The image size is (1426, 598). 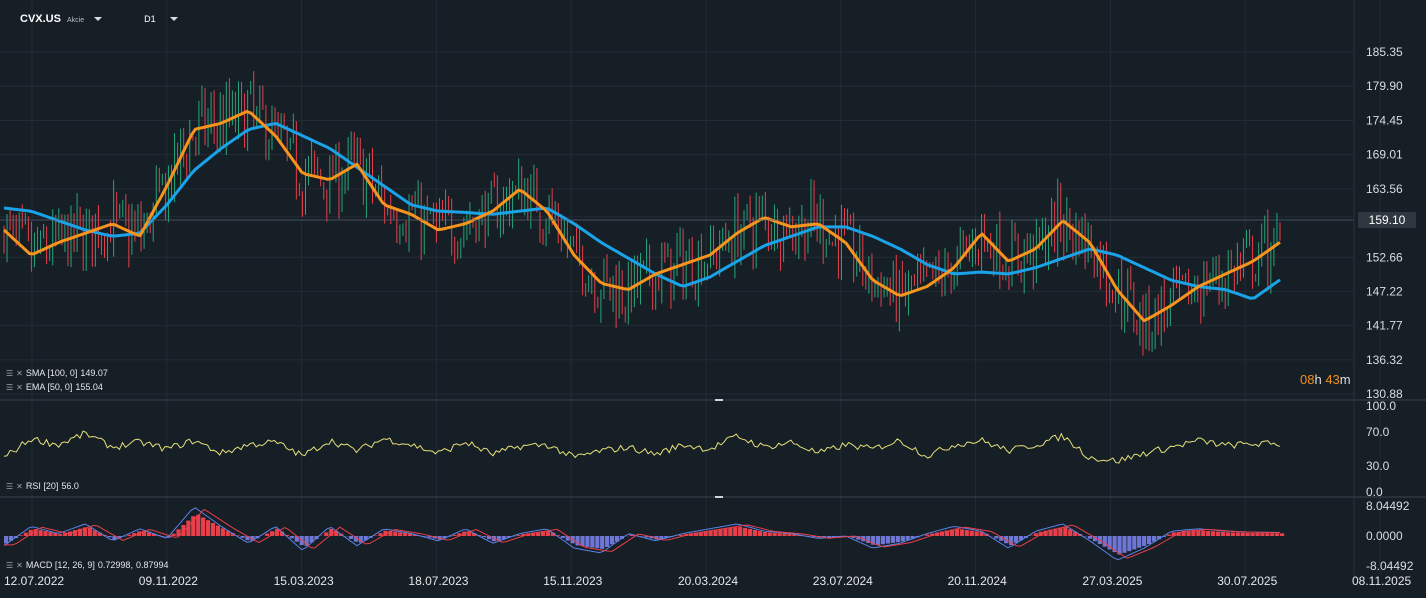 I want to click on current-price-tag: 159.10, so click(x=1387, y=220).